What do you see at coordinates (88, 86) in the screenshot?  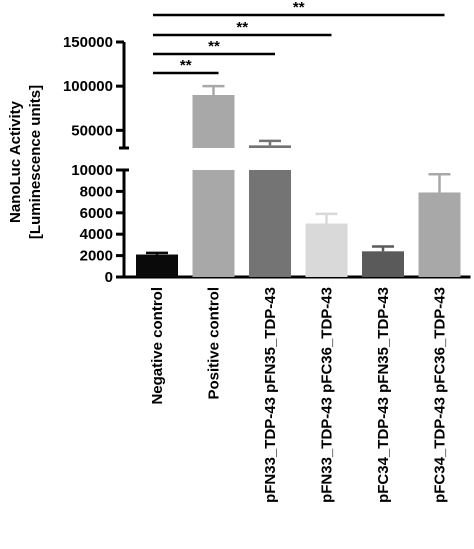 I see `y-tick-label: 100000` at bounding box center [88, 86].